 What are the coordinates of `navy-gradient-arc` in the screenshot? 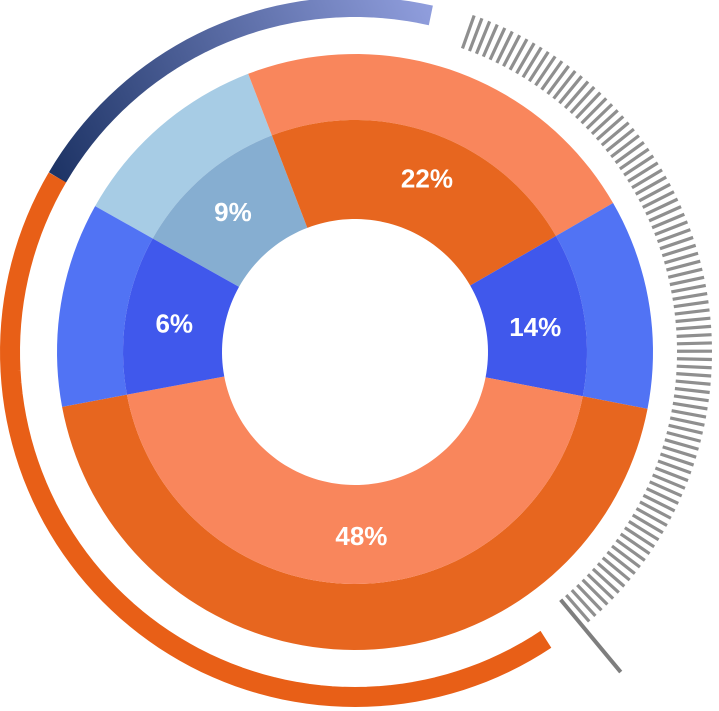 It's located at (240, 91).